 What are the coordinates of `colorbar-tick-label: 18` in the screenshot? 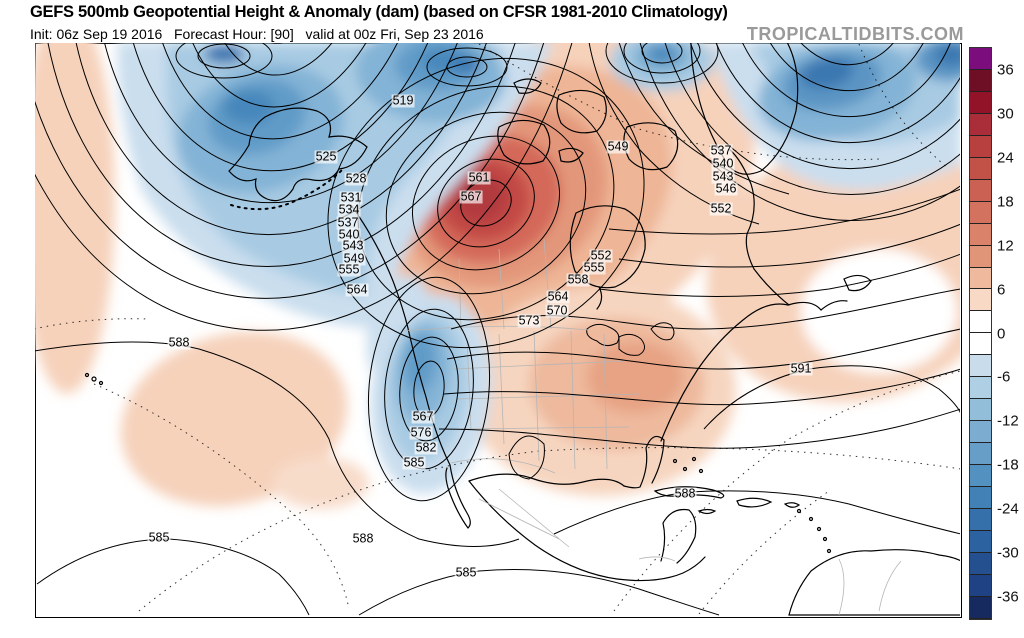 It's located at (1005, 202).